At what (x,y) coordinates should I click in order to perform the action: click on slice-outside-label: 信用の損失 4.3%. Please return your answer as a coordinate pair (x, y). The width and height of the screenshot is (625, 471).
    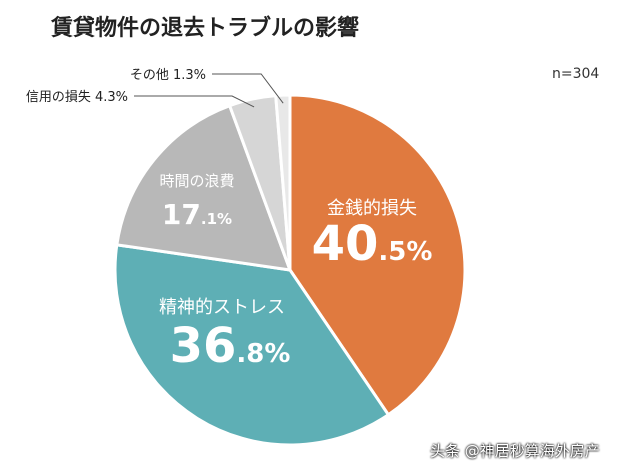
    Looking at the image, I should click on (77, 97).